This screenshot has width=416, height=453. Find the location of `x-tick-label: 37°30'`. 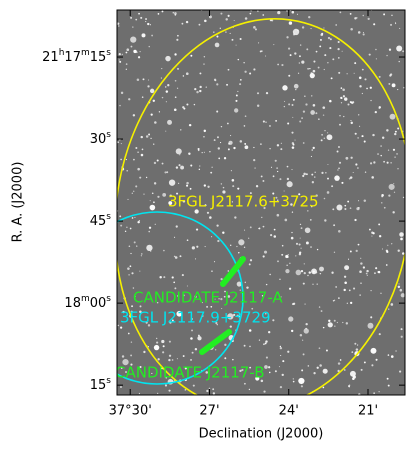

x-tick-label: 37°30' is located at coordinates (130, 411).